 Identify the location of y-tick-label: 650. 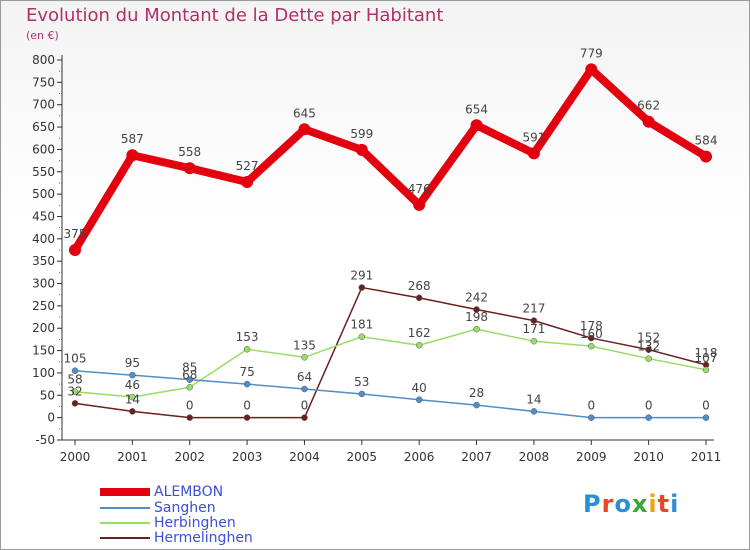
(43, 127).